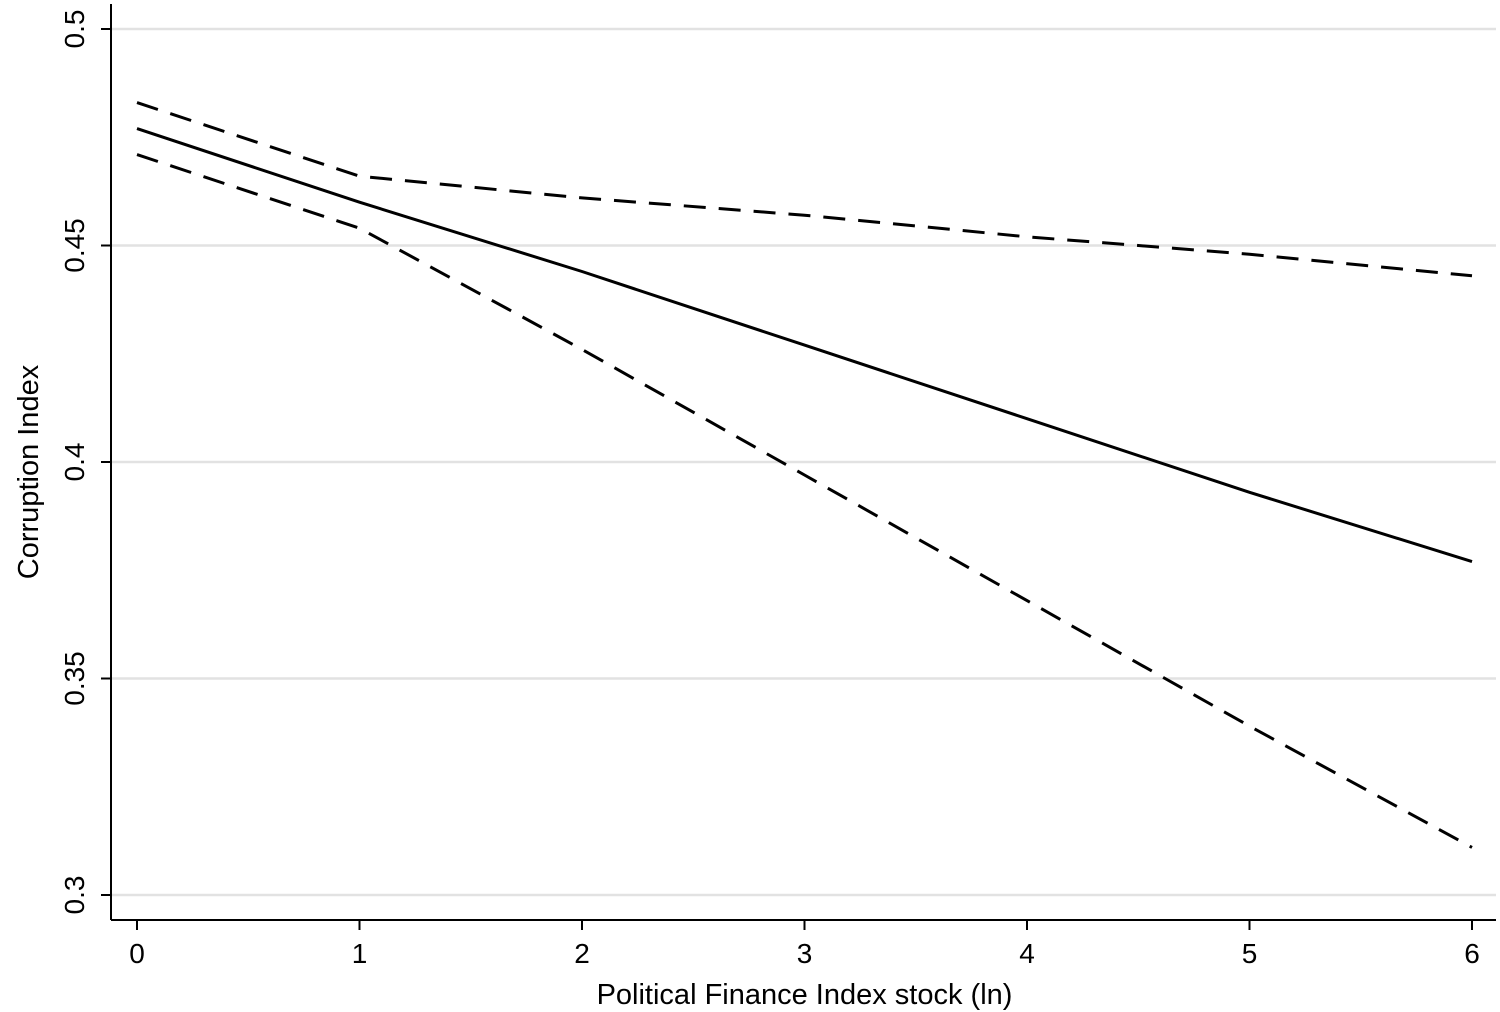 This screenshot has height=1012, width=1500. Describe the element at coordinates (74, 678) in the screenshot. I see `y-tick-label-1: 0.35` at that location.